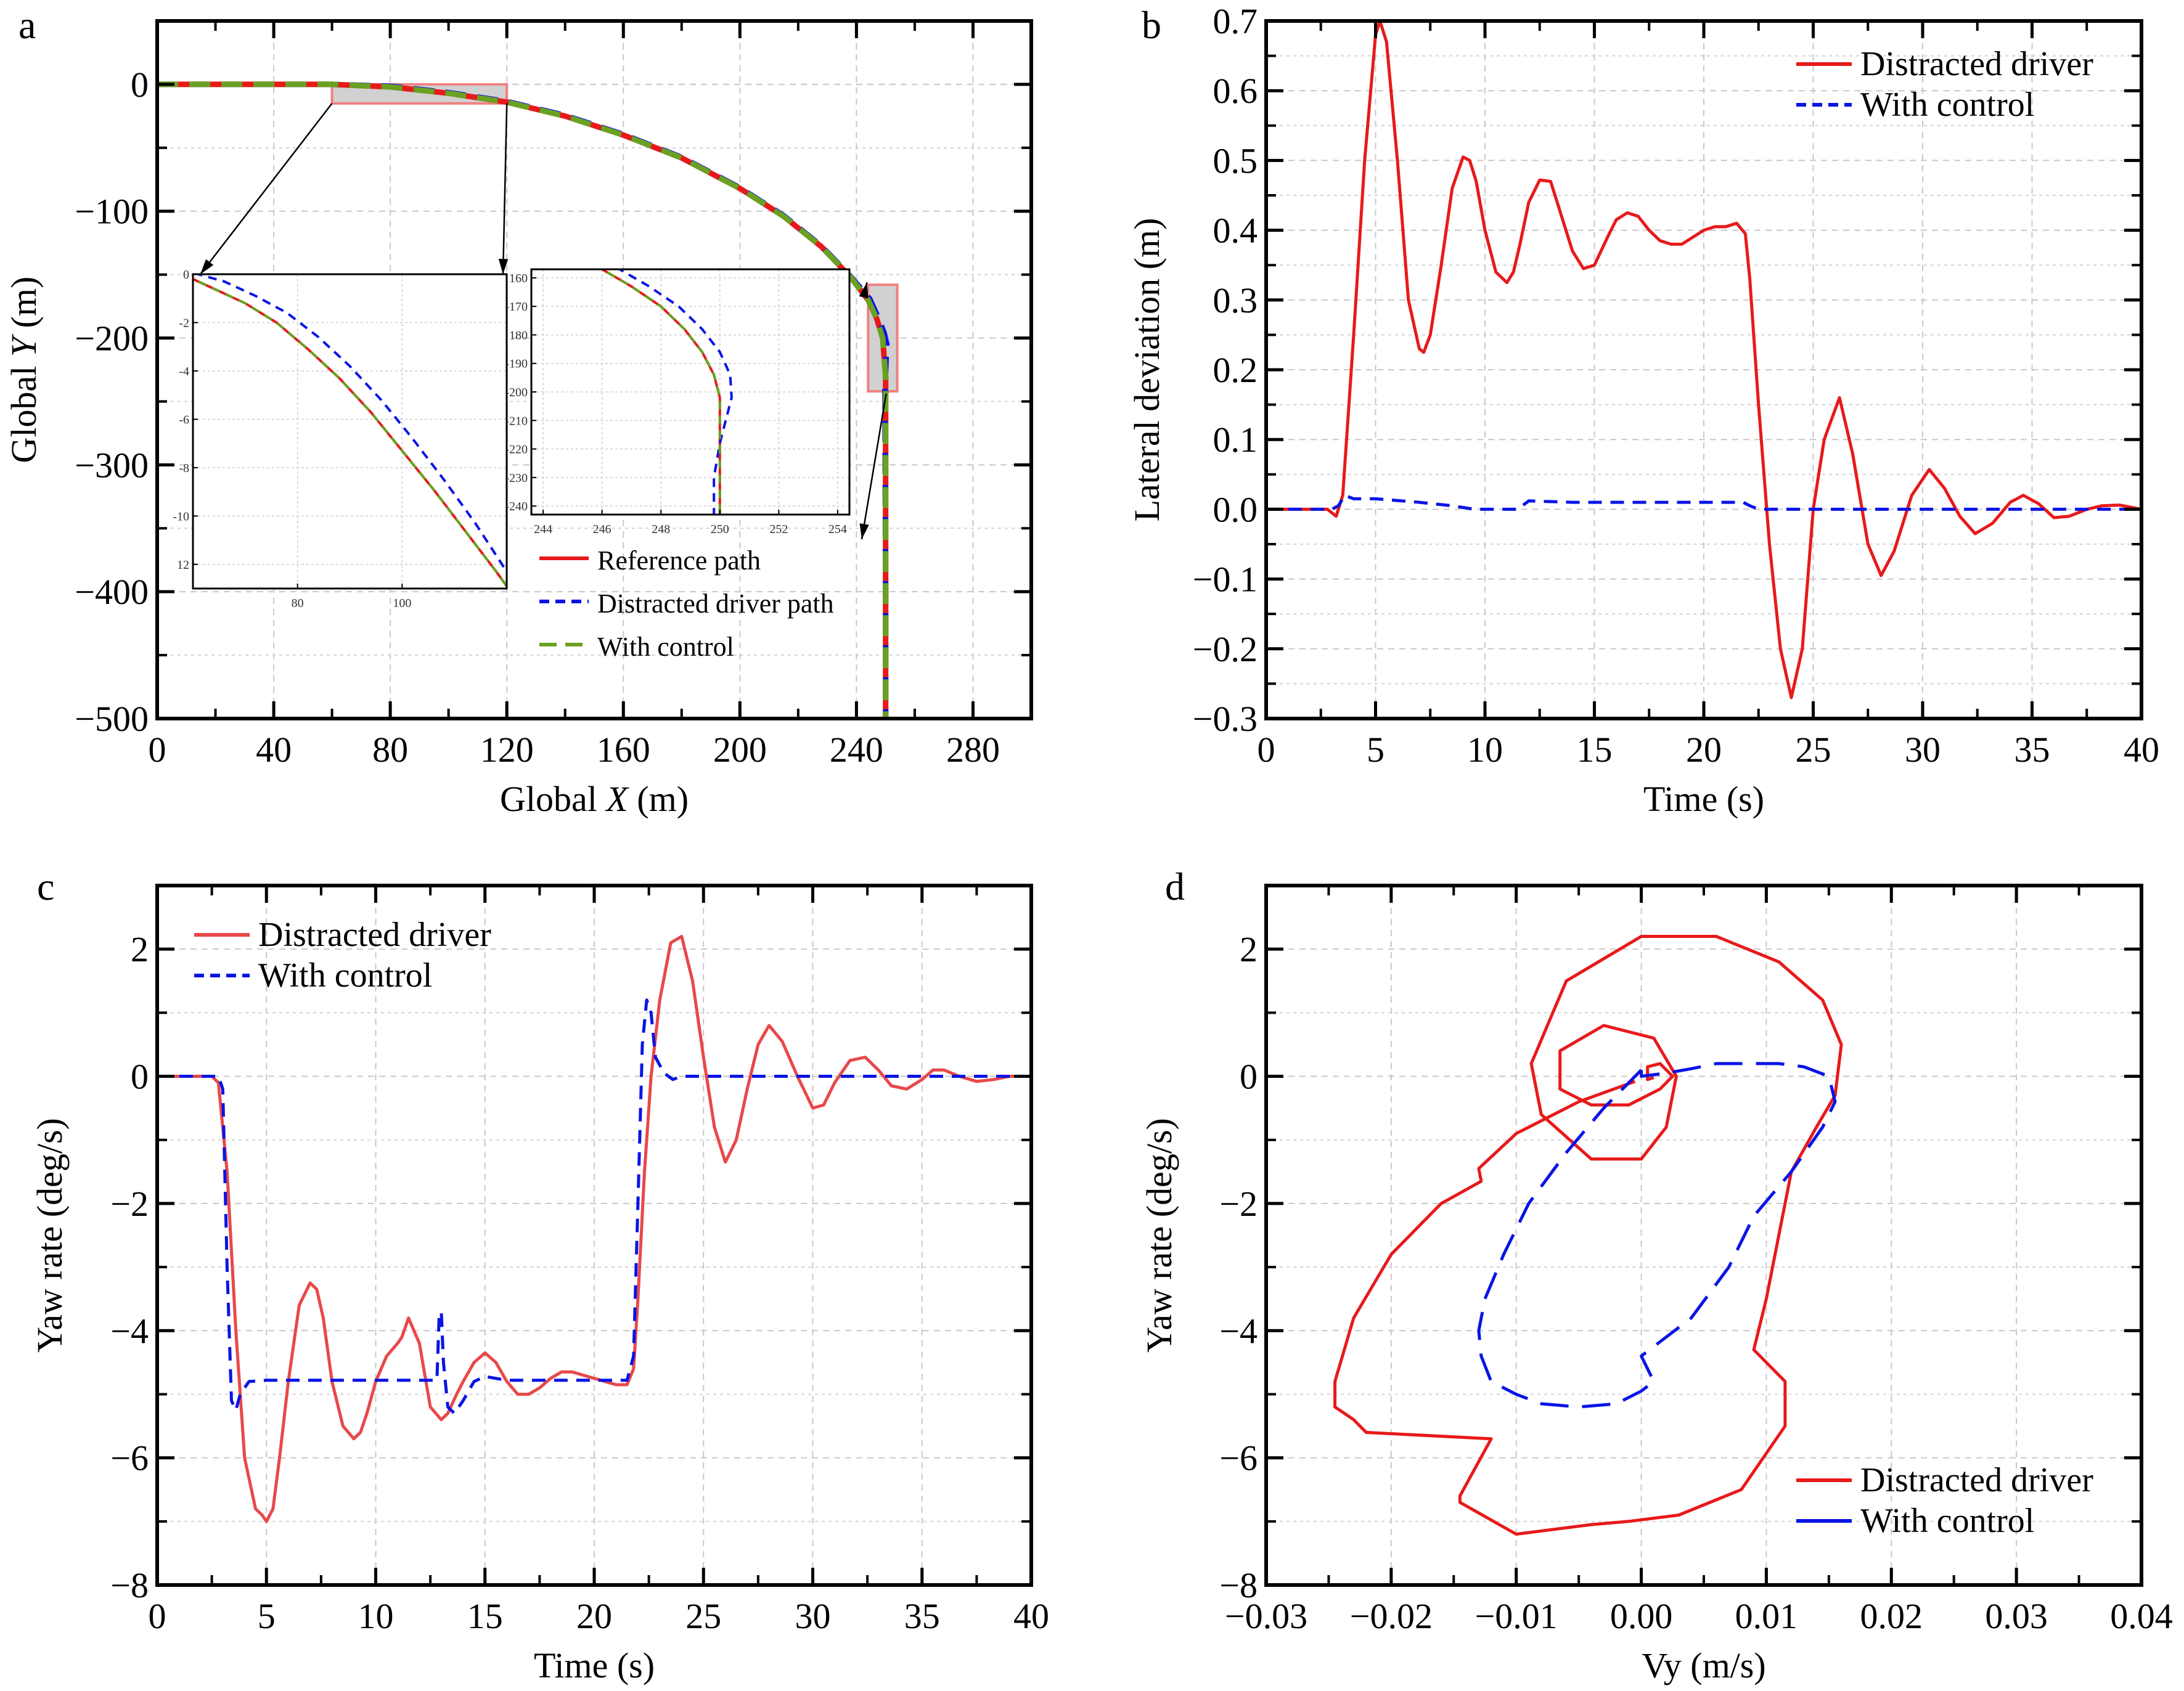 The height and width of the screenshot is (1691, 2184). Describe the element at coordinates (740, 750) in the screenshot. I see `x-tick-label: 200` at that location.